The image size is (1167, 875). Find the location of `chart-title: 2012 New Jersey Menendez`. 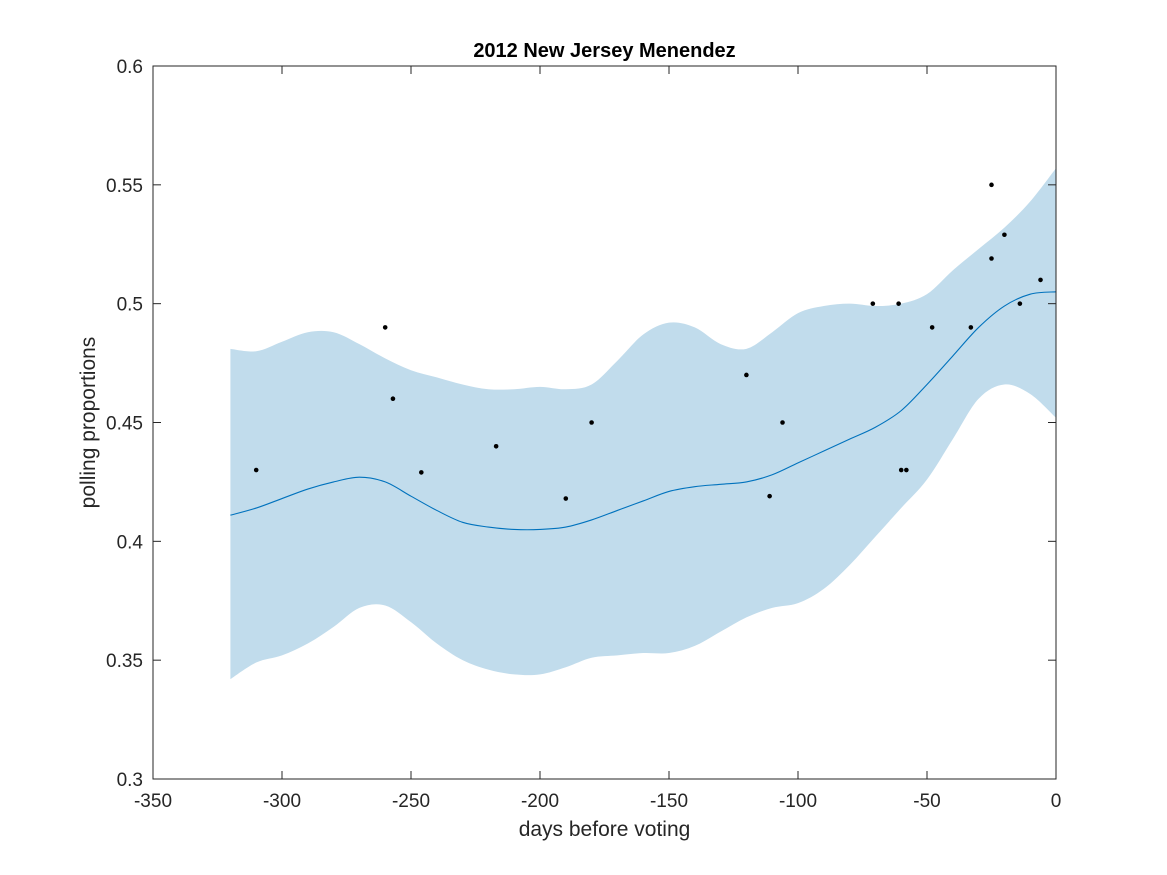

chart-title: 2012 New Jersey Menendez is located at coordinates (604, 51).